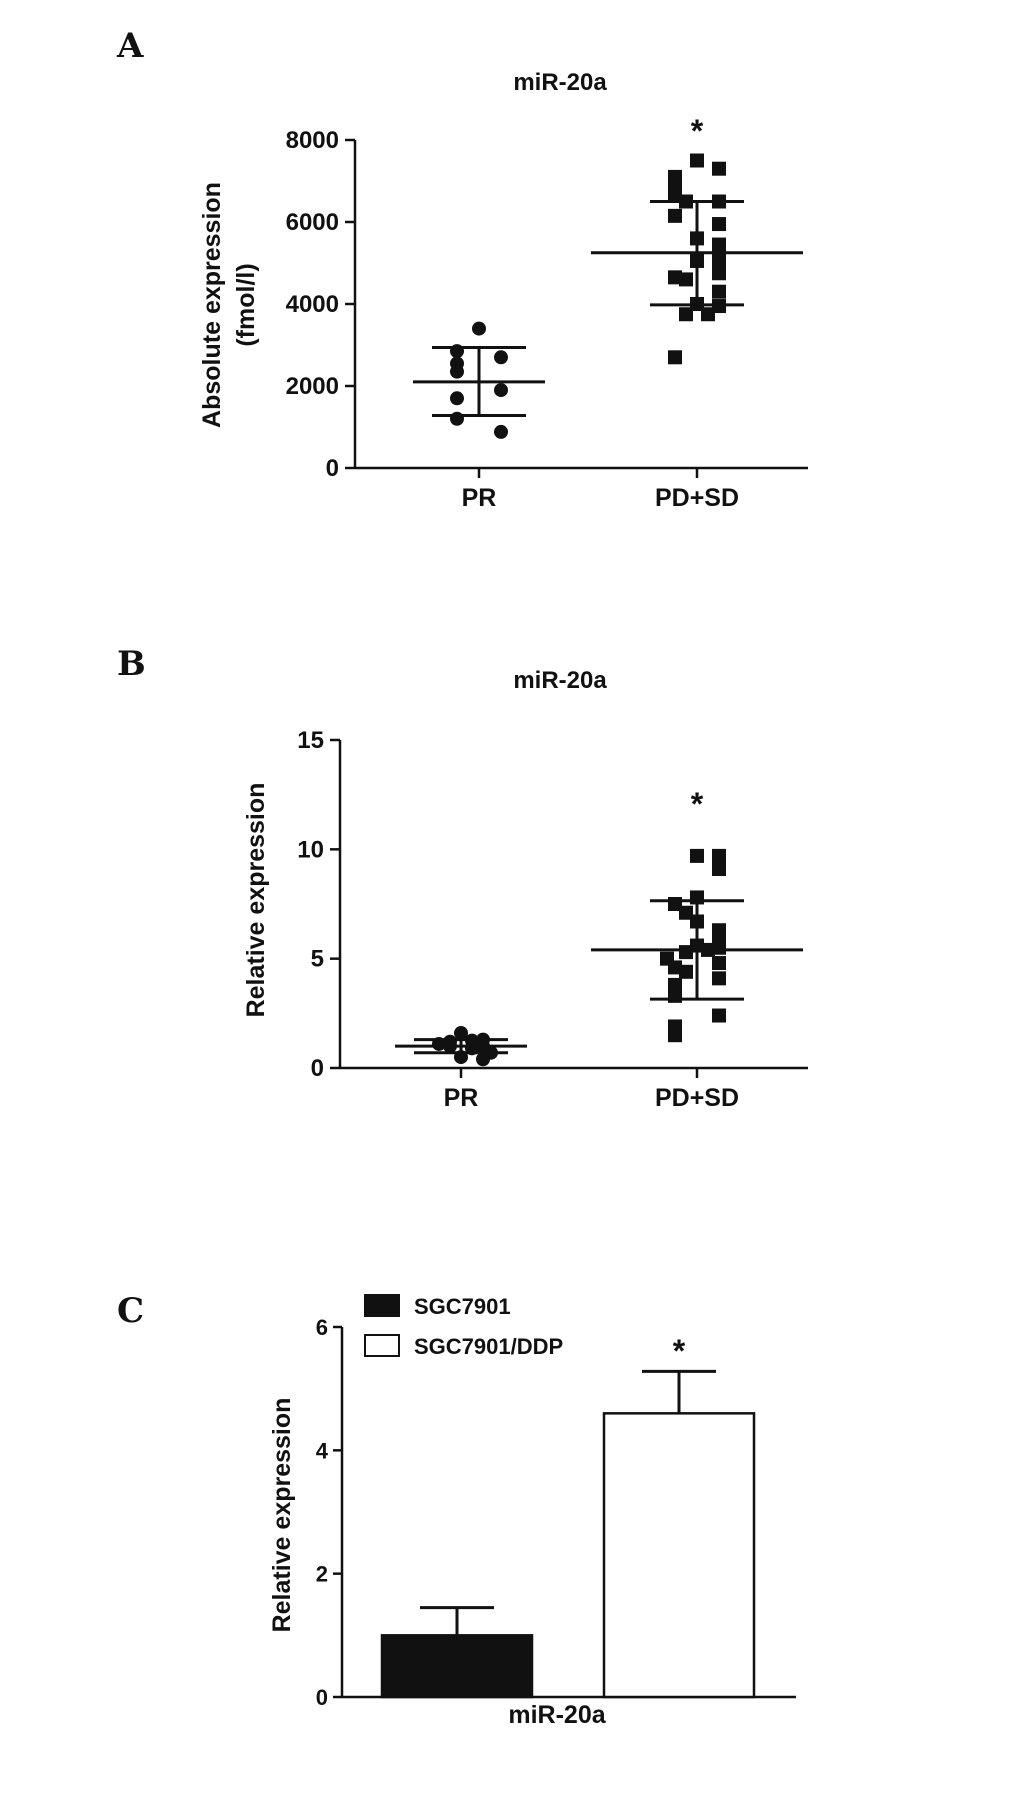 The width and height of the screenshot is (1033, 1799). I want to click on y-tick-label-a-2000: 2000, so click(312, 386).